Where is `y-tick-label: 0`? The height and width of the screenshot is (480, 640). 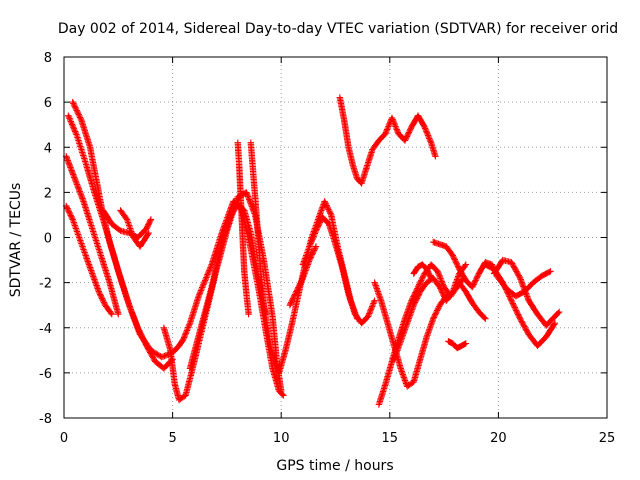
y-tick-label: 0 is located at coordinates (48, 239).